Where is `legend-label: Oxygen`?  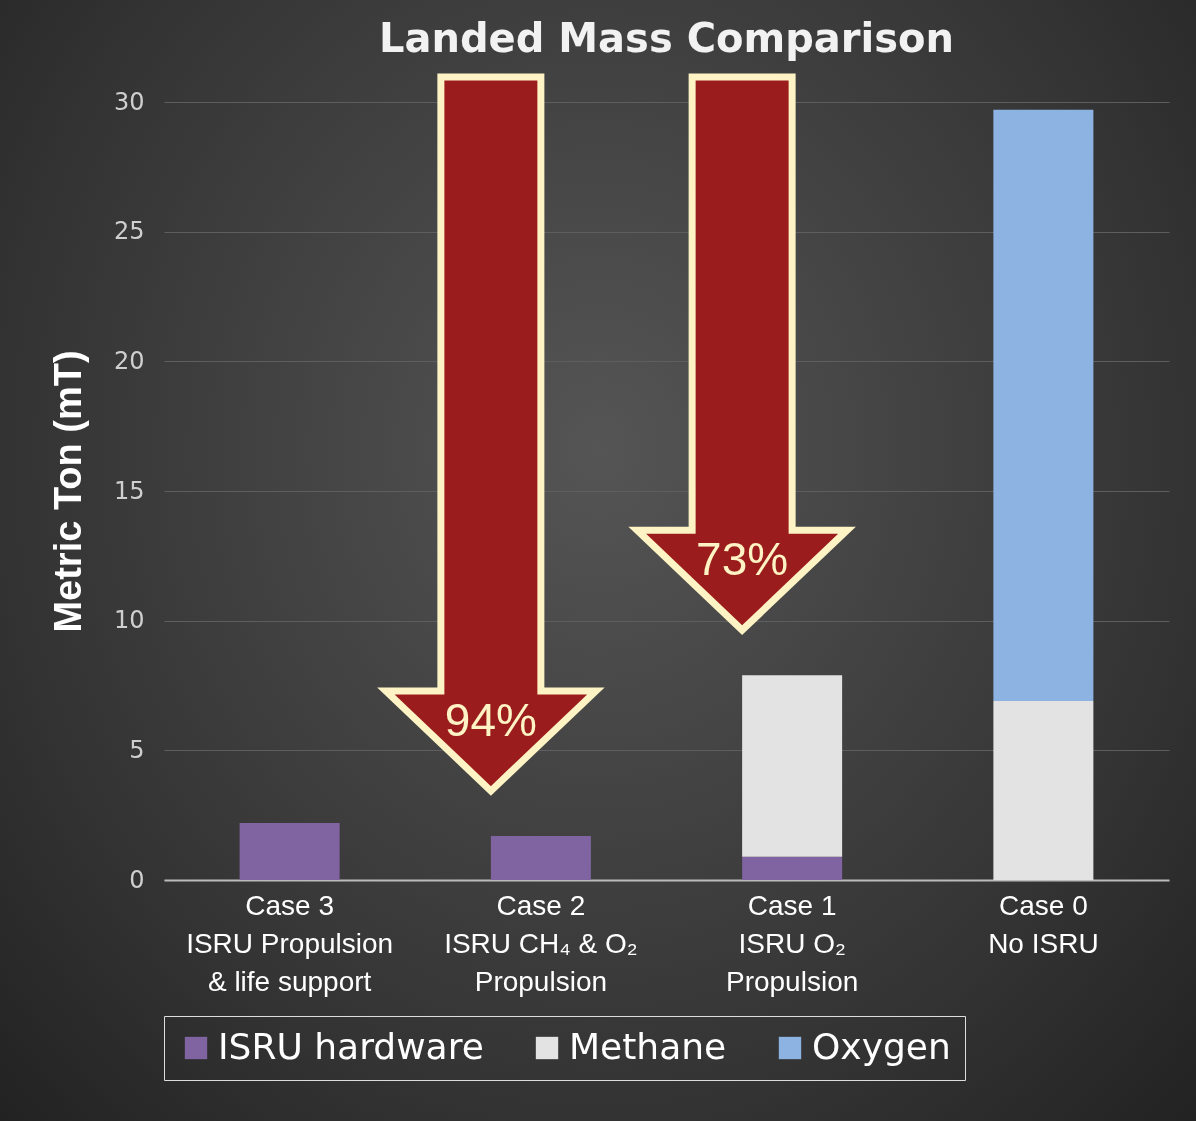 legend-label: Oxygen is located at coordinates (881, 1046).